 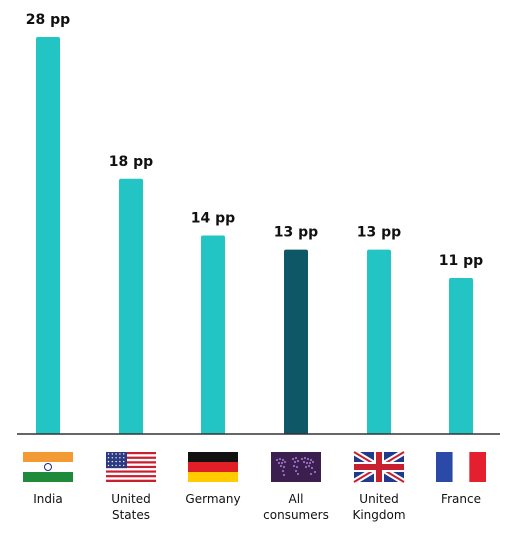 What do you see at coordinates (461, 499) in the screenshot?
I see `category-label-5-0: France` at bounding box center [461, 499].